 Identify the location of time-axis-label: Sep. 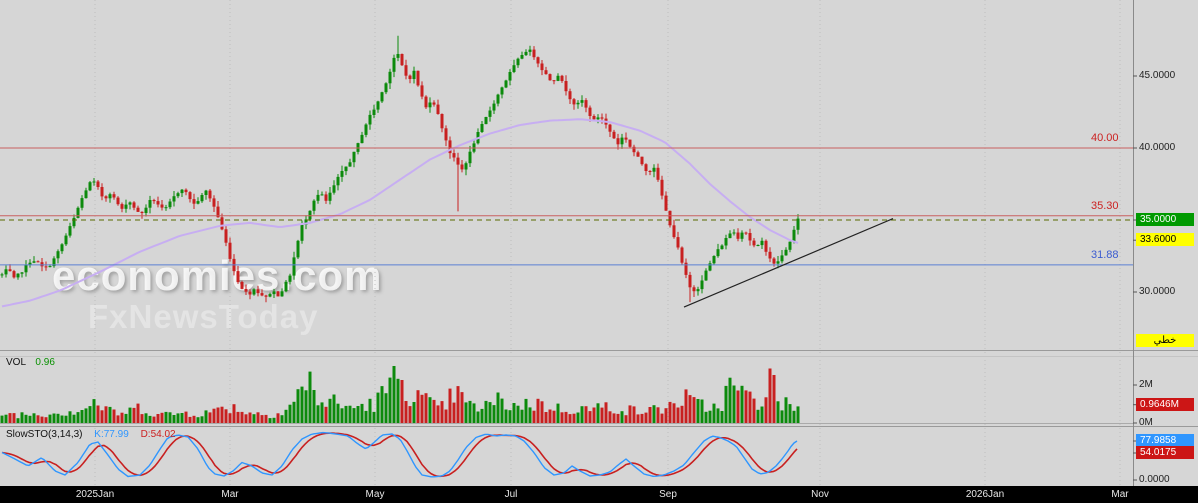
(668, 494).